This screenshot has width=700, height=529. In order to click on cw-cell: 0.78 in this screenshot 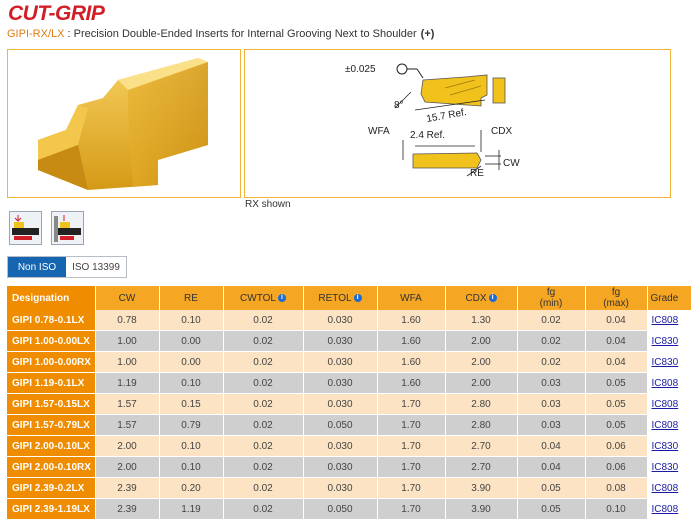, I will do `click(127, 320)`.